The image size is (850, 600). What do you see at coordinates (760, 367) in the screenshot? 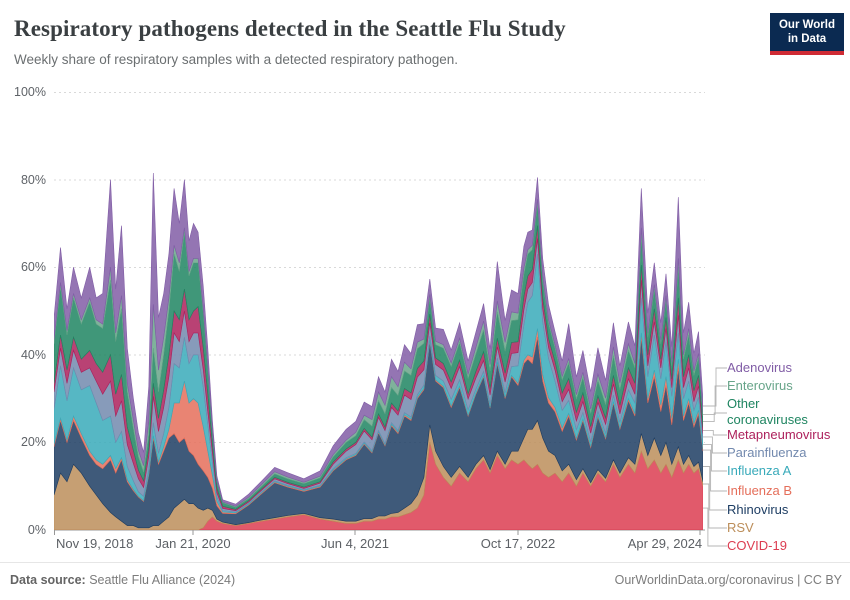
I see `legend-item-adenovirus: Adenovirus` at bounding box center [760, 367].